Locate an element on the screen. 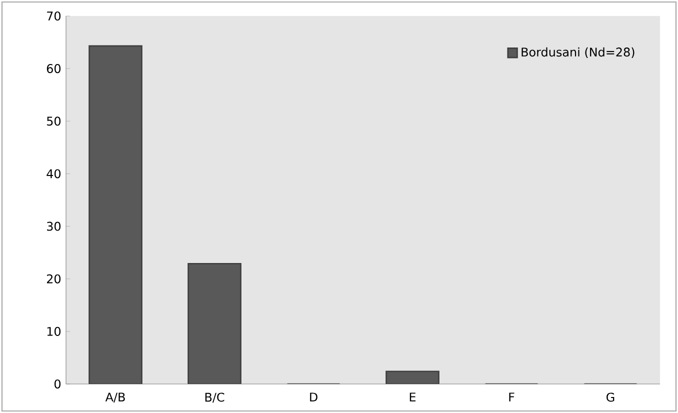 The image size is (678, 413). x-tick-label: E is located at coordinates (413, 397).